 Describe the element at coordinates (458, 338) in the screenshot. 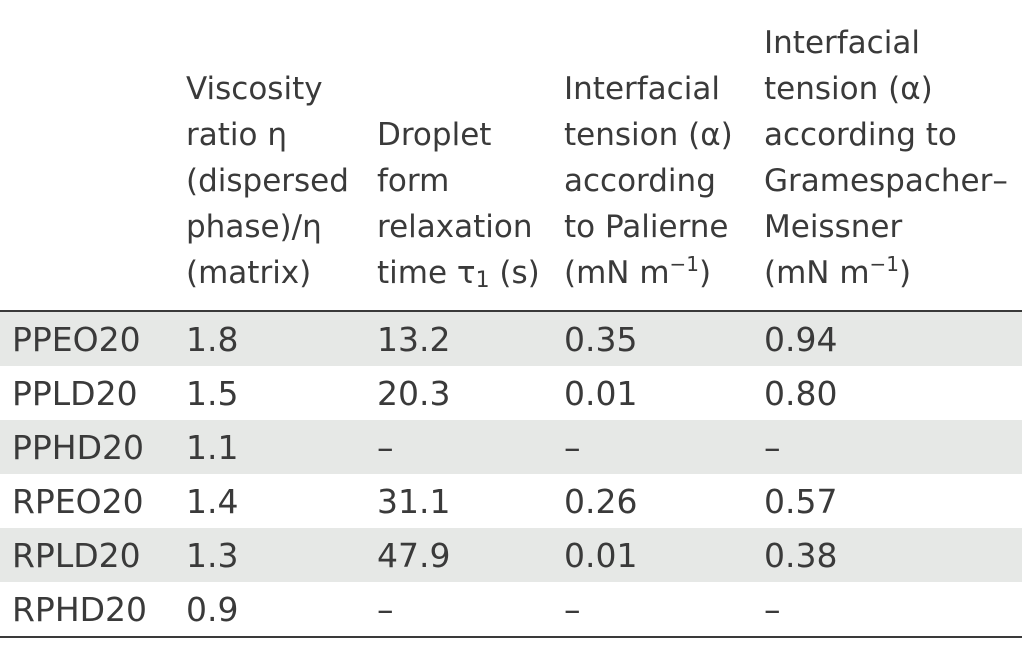

I see `table-cell: 13.2` at that location.